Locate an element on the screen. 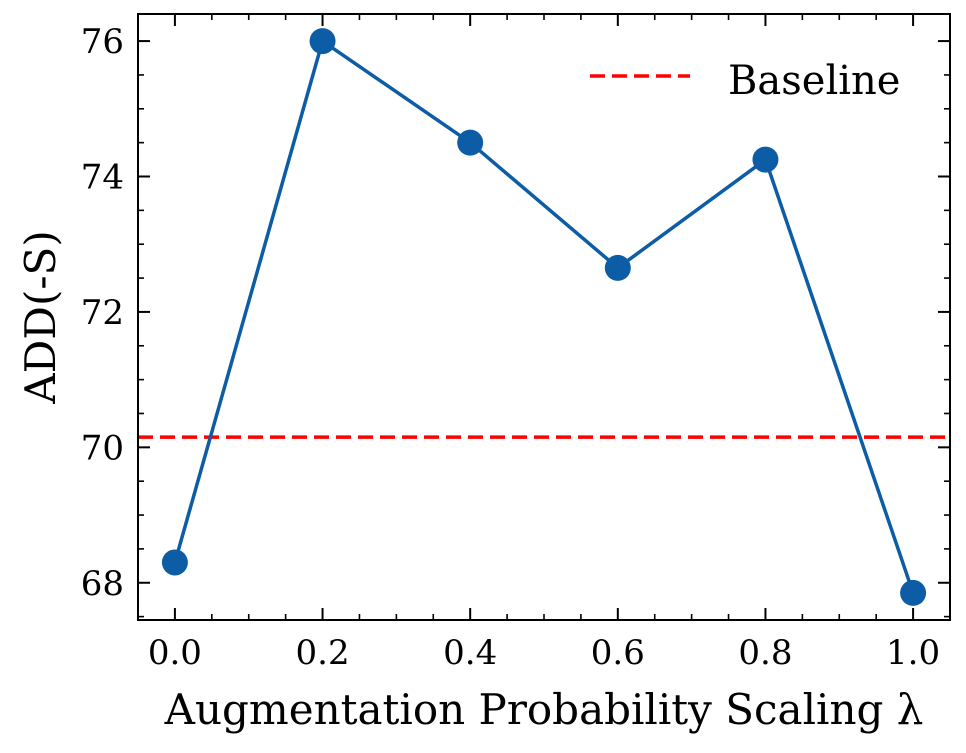 The image size is (966, 753). x-tick-label: 0.6 is located at coordinates (618, 653).